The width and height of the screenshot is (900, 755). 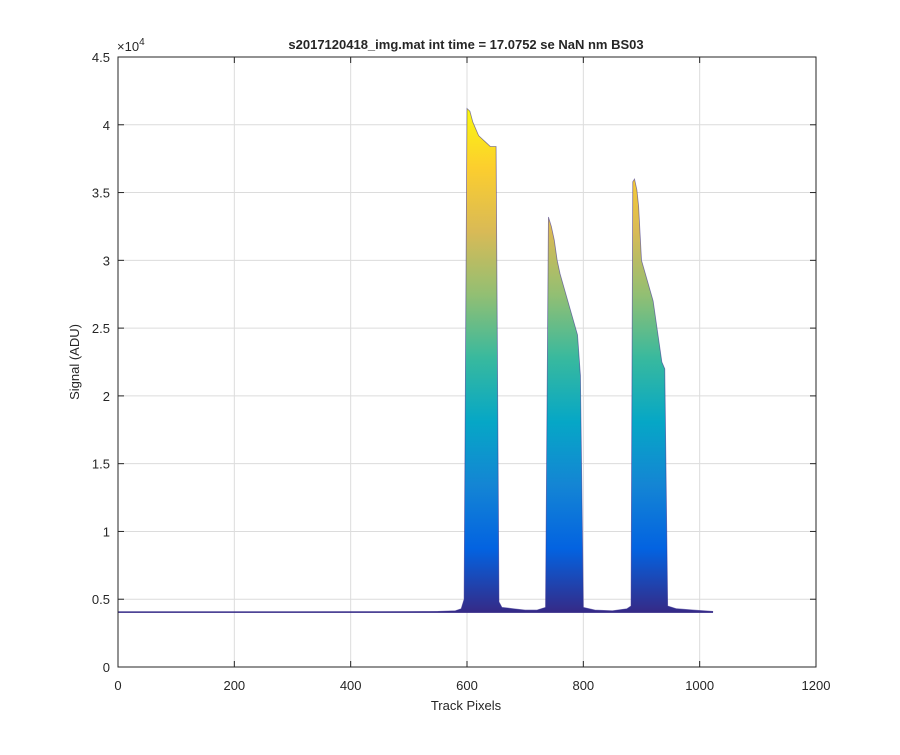 What do you see at coordinates (128, 46) in the screenshot?
I see `y-exponent-base: ×10` at bounding box center [128, 46].